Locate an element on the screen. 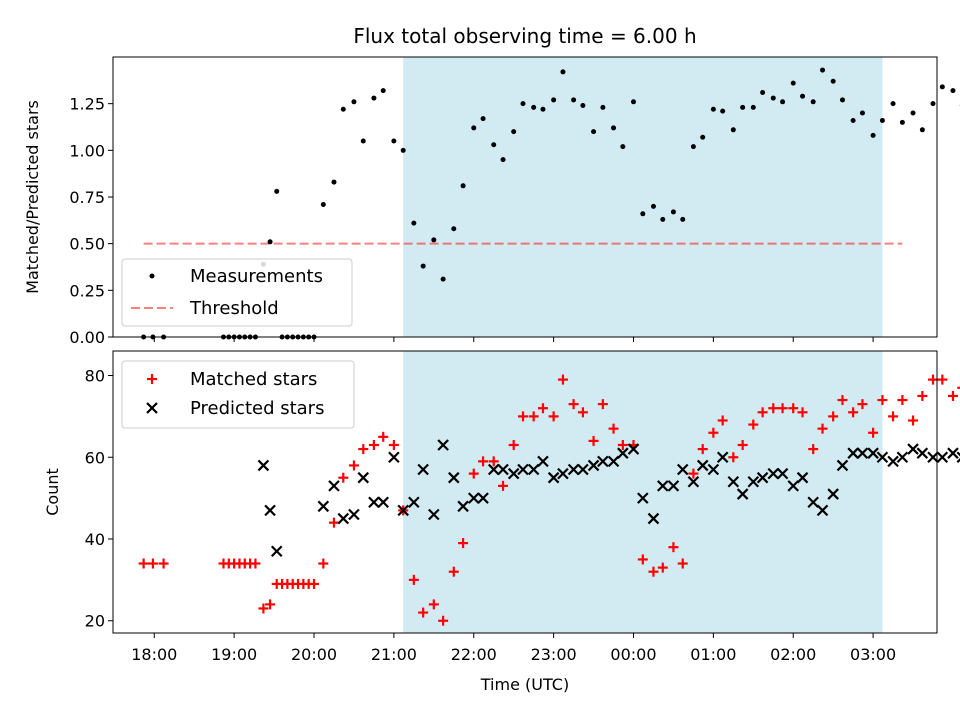 The width and height of the screenshot is (960, 720). xtick-label: 19:00 is located at coordinates (234, 654).